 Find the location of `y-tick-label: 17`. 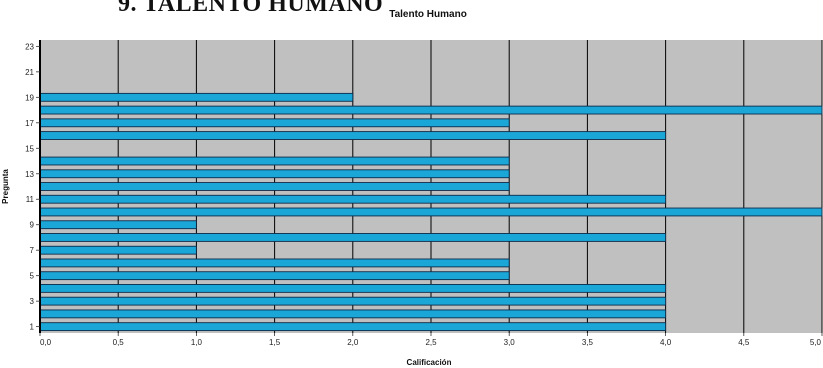

y-tick-label: 17 is located at coordinates (29, 123).